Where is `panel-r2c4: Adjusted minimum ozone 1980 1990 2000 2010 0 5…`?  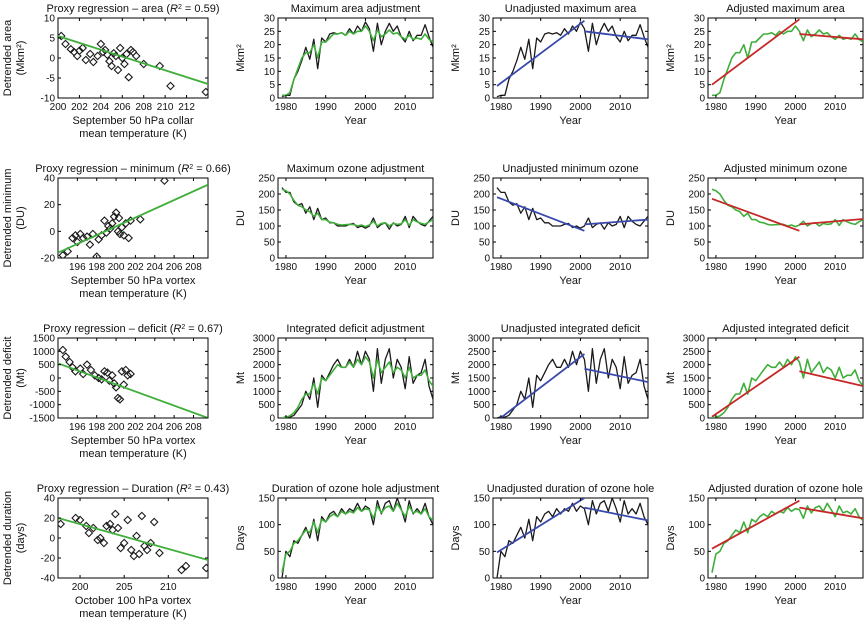
panel-r2c4: Adjusted minimum ozone 1980 1990 2000 2010 0 5… is located at coordinates (764, 225).